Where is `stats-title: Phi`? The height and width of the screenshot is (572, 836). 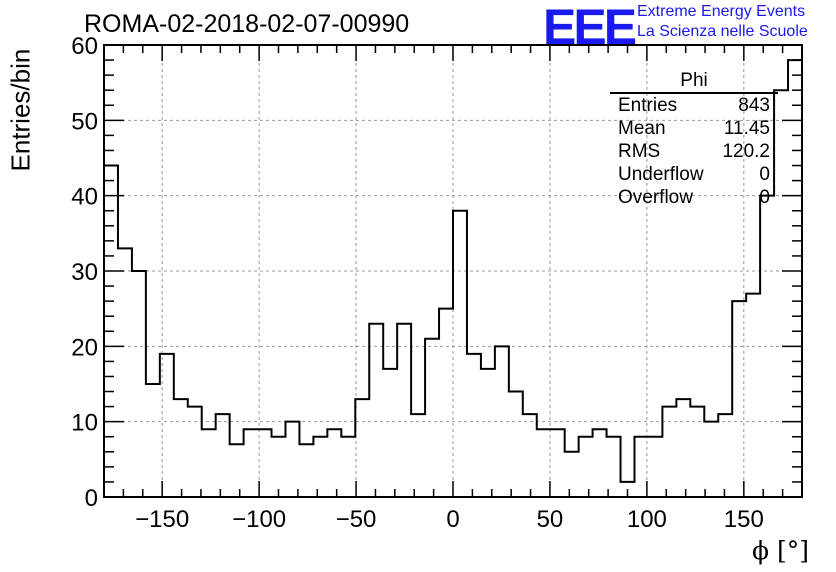
stats-title: Phi is located at coordinates (694, 82).